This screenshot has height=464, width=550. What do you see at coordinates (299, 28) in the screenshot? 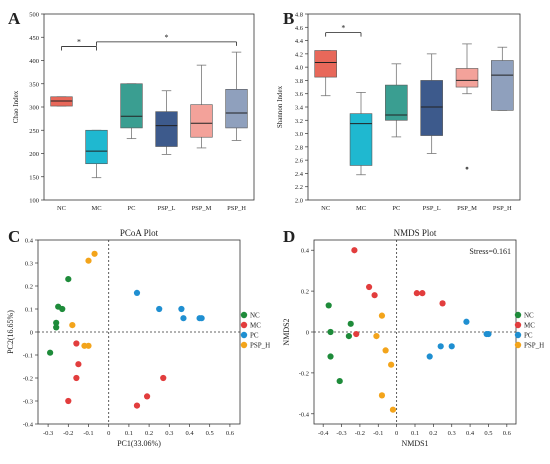
I see `y-tick-label: 4.6` at bounding box center [299, 28].